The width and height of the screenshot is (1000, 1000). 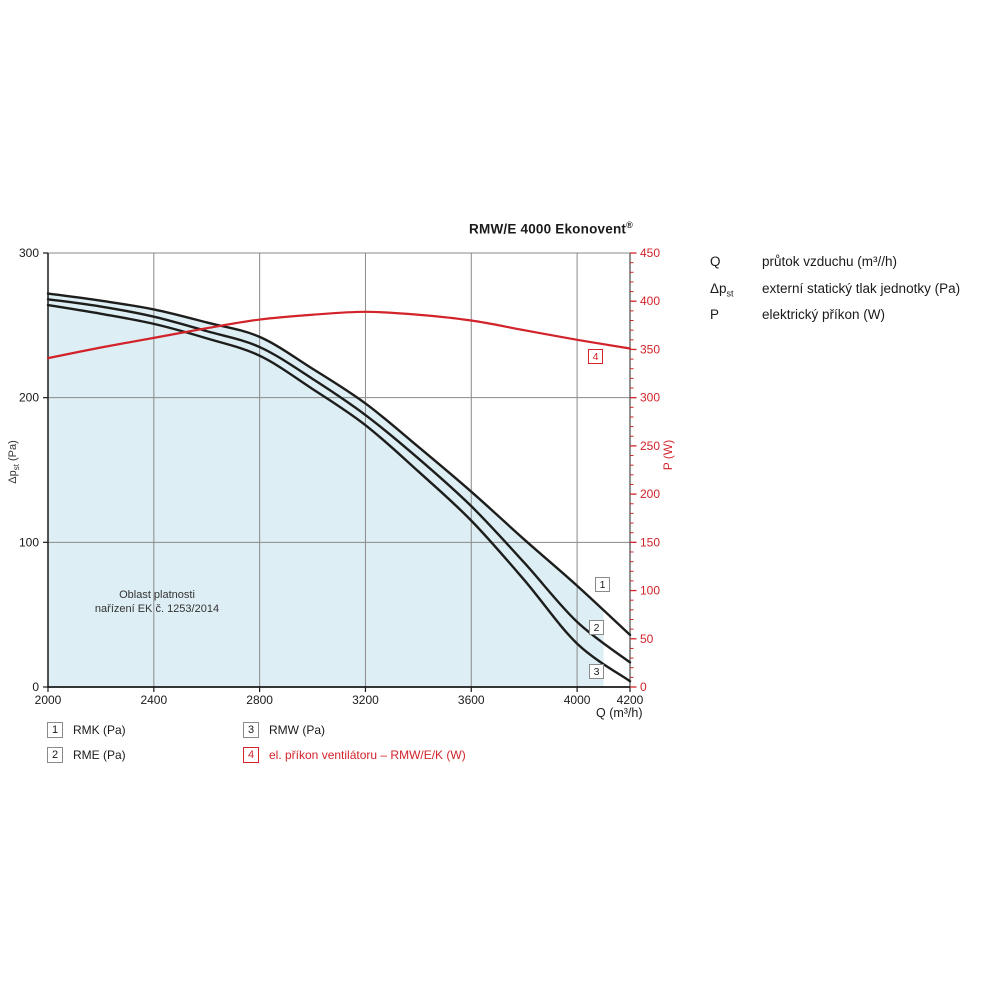 What do you see at coordinates (14, 462) in the screenshot?
I see `y-axis-left-label: Δpst (Pa)` at bounding box center [14, 462].